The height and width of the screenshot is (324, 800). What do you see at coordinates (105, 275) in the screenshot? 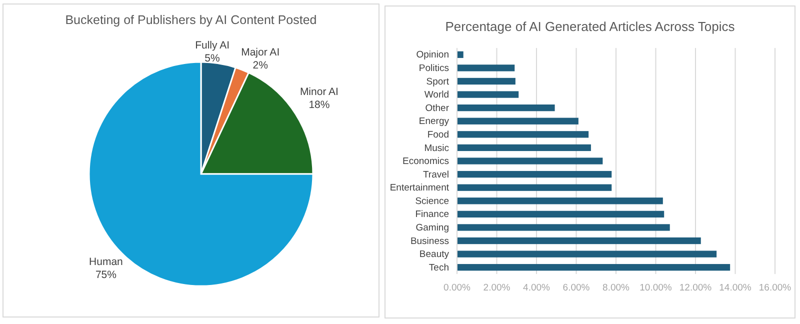
I see `data-label: 75%` at bounding box center [105, 275].